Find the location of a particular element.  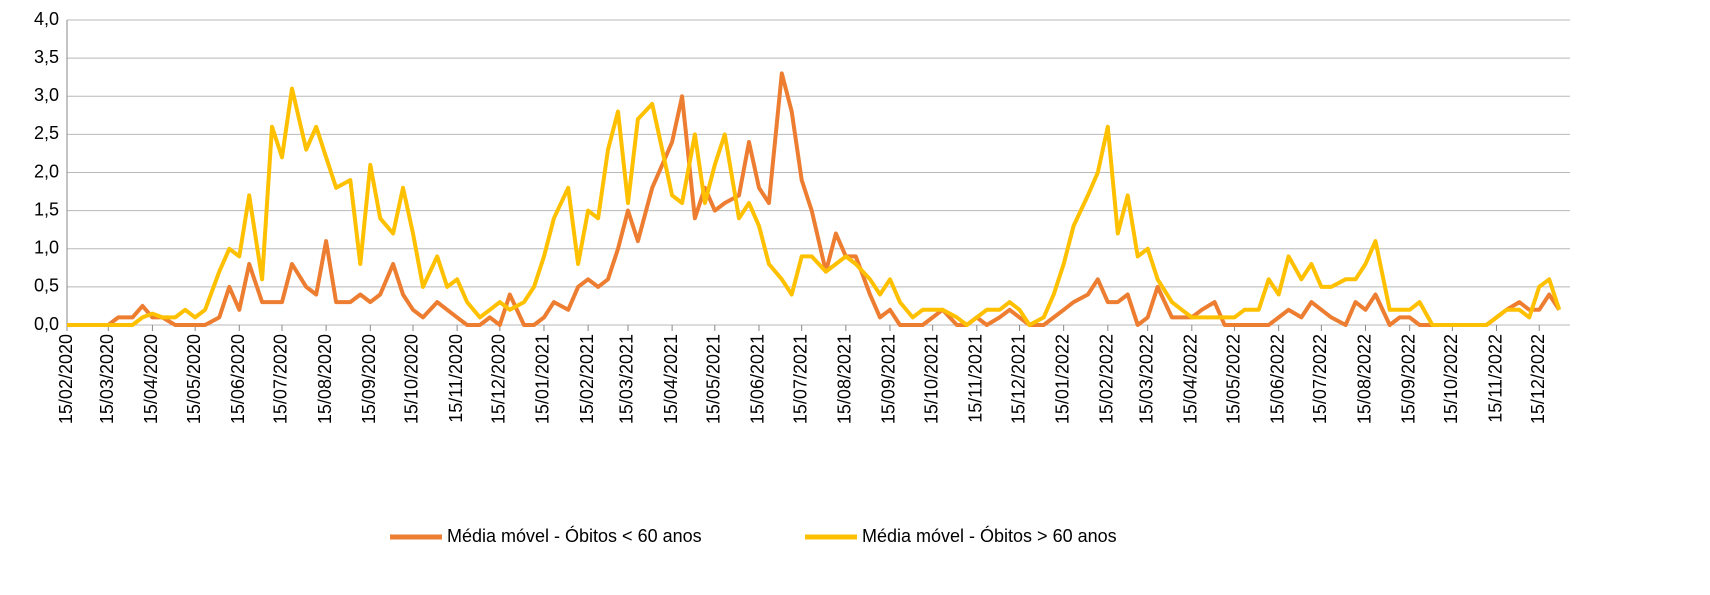

y-tick-label: 3,0 is located at coordinates (46, 95).